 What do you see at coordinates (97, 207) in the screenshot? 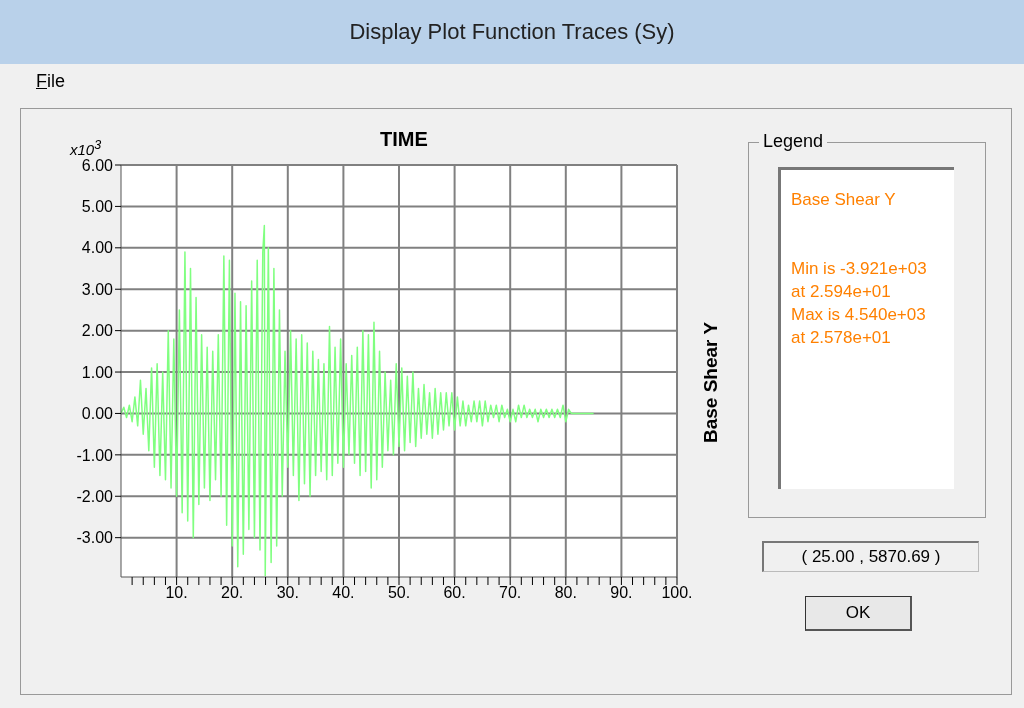
I see `y-tick-label: 5.00` at bounding box center [97, 207].